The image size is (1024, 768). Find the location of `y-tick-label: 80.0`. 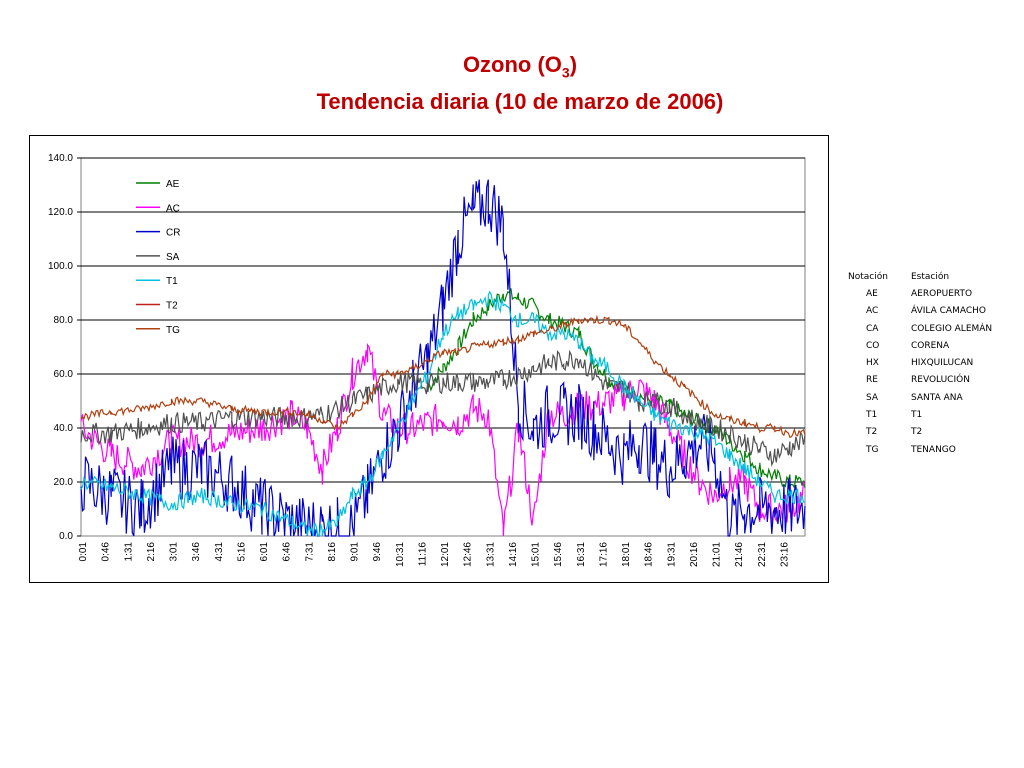

y-tick-label: 80.0 is located at coordinates (64, 320).